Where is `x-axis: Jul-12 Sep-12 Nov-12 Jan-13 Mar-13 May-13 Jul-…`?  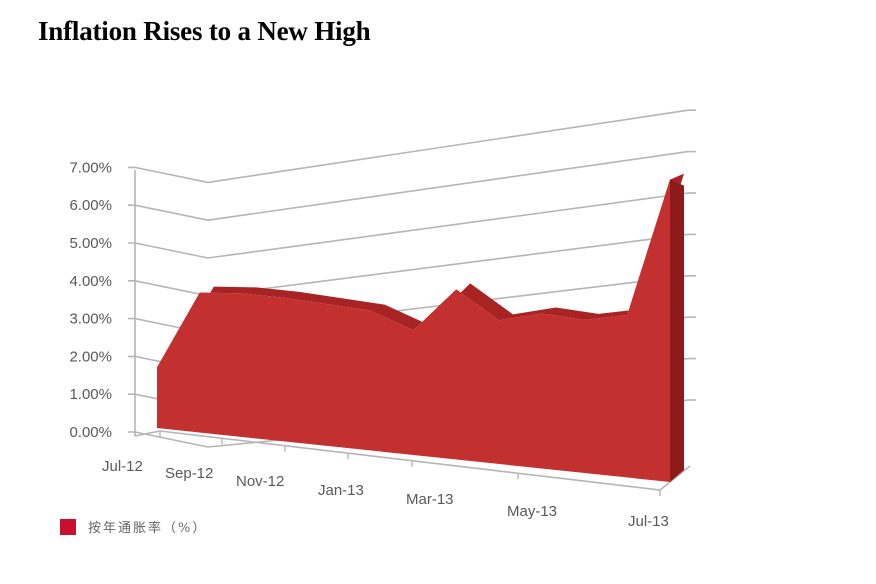
x-axis: Jul-12 Sep-12 Nov-12 Jan-13 Mar-13 May-13 Jul-… is located at coordinates (385, 480).